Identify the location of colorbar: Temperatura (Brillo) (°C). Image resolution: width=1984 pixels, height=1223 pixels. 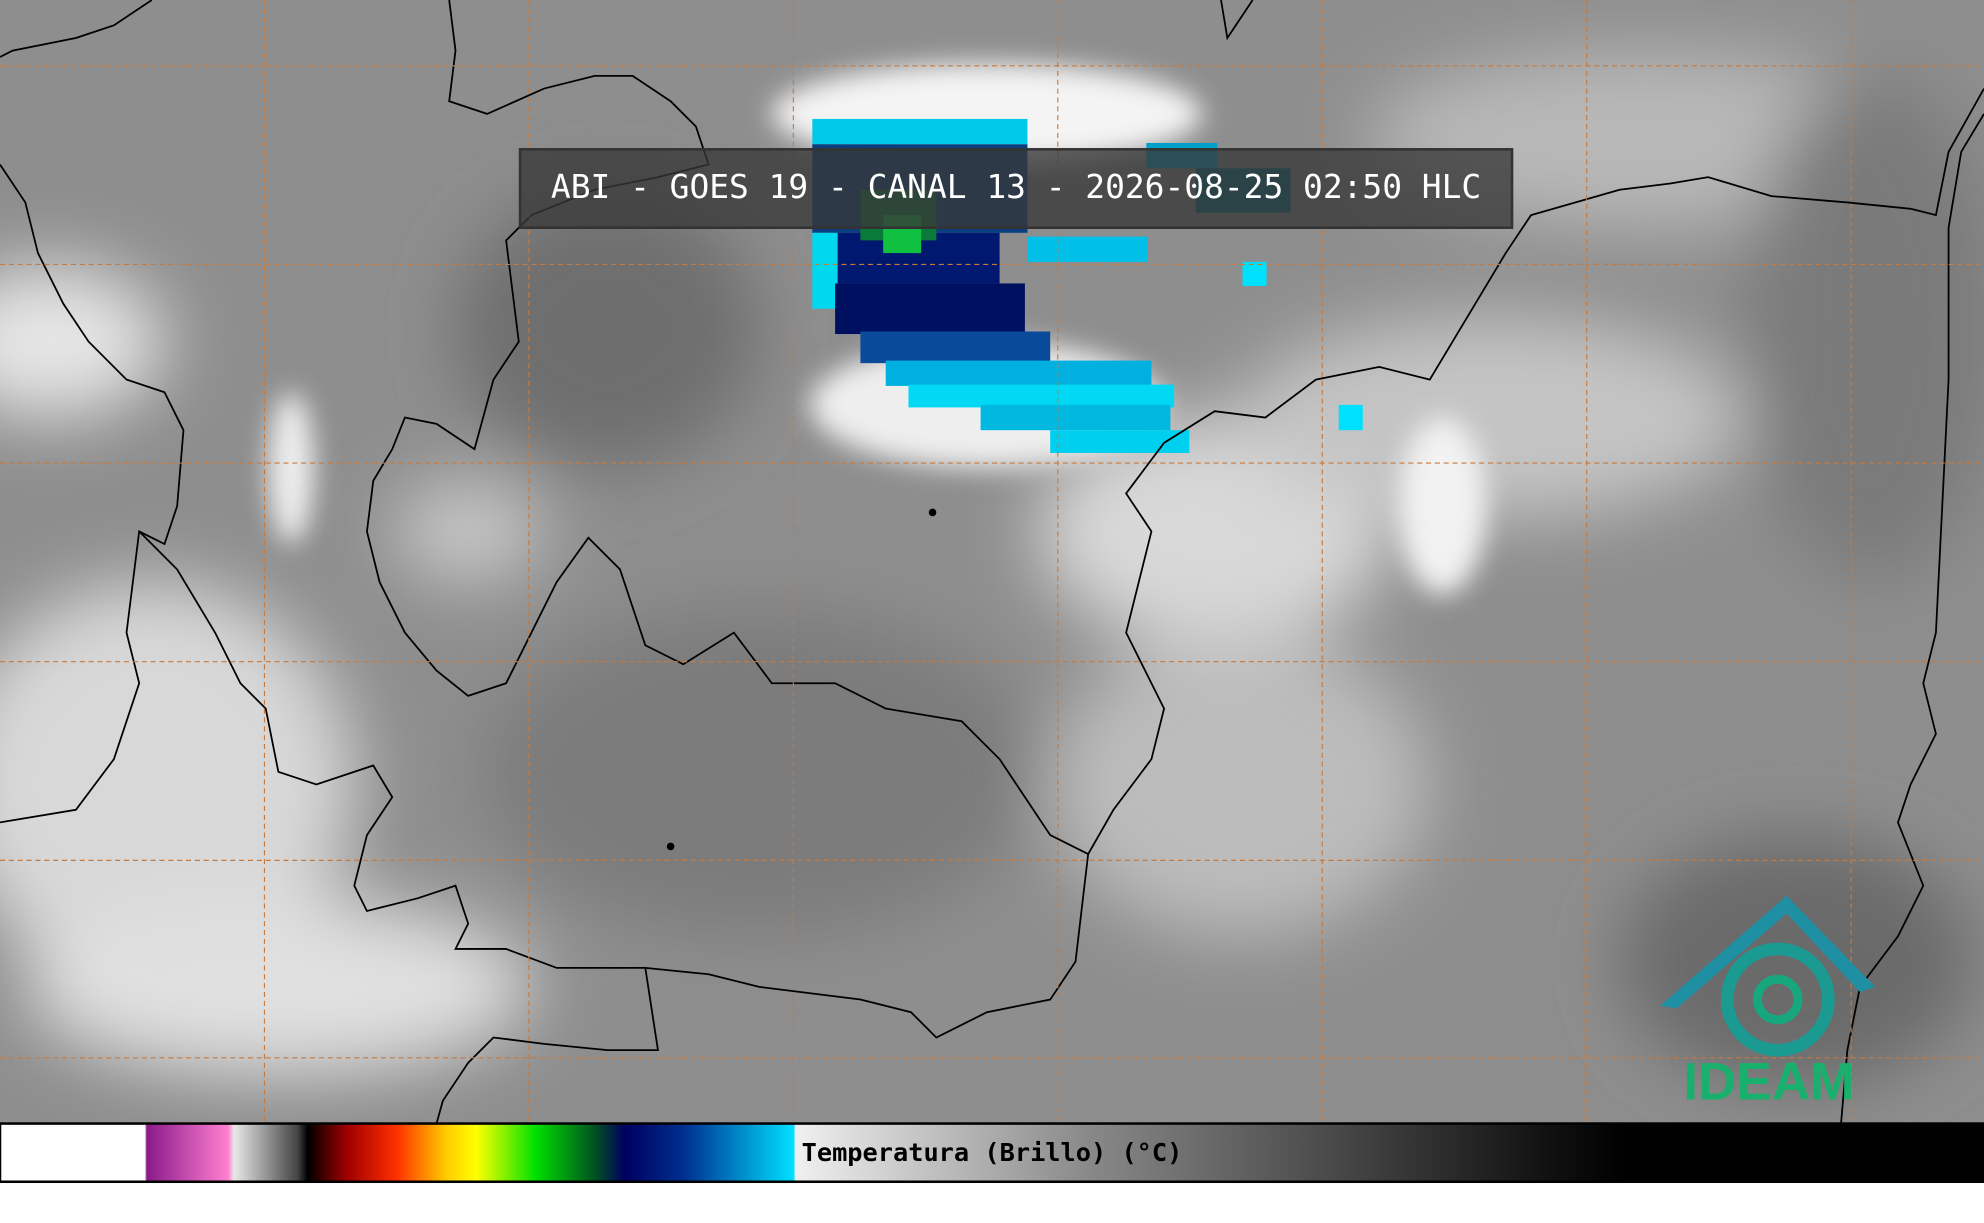
(992, 1153).